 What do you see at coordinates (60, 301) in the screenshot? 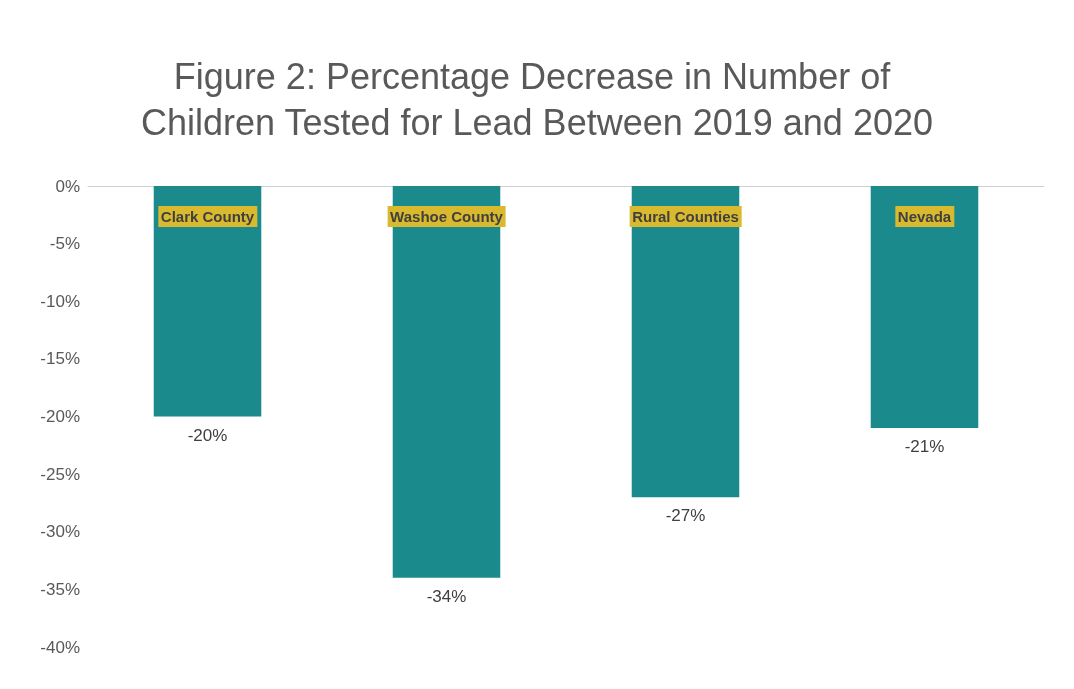
I see `y-tick-label: -10%` at bounding box center [60, 301].